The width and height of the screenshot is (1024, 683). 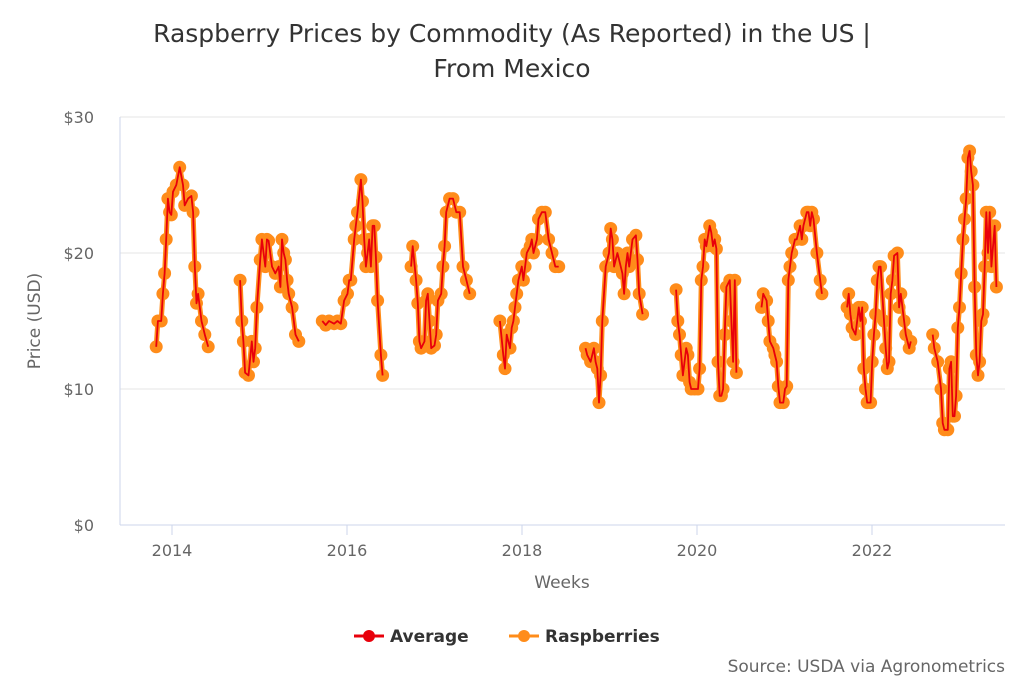 What do you see at coordinates (602, 637) in the screenshot?
I see `legend-raspberries-label: Raspberries` at bounding box center [602, 637].